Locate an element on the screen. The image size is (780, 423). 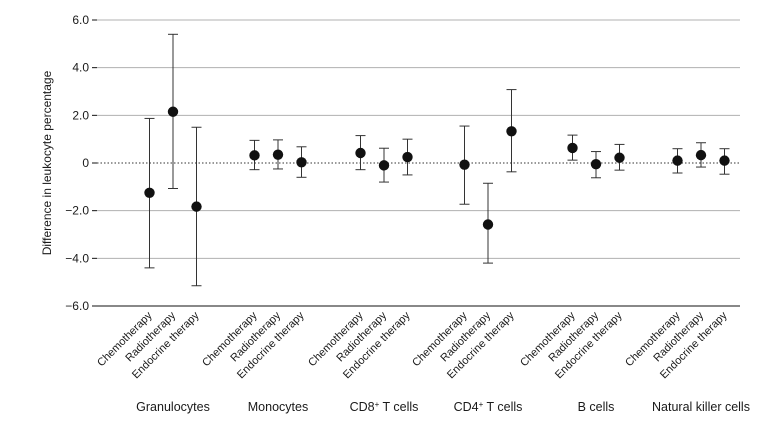
cell-type-label: CD4+ T cells is located at coordinates (488, 407).